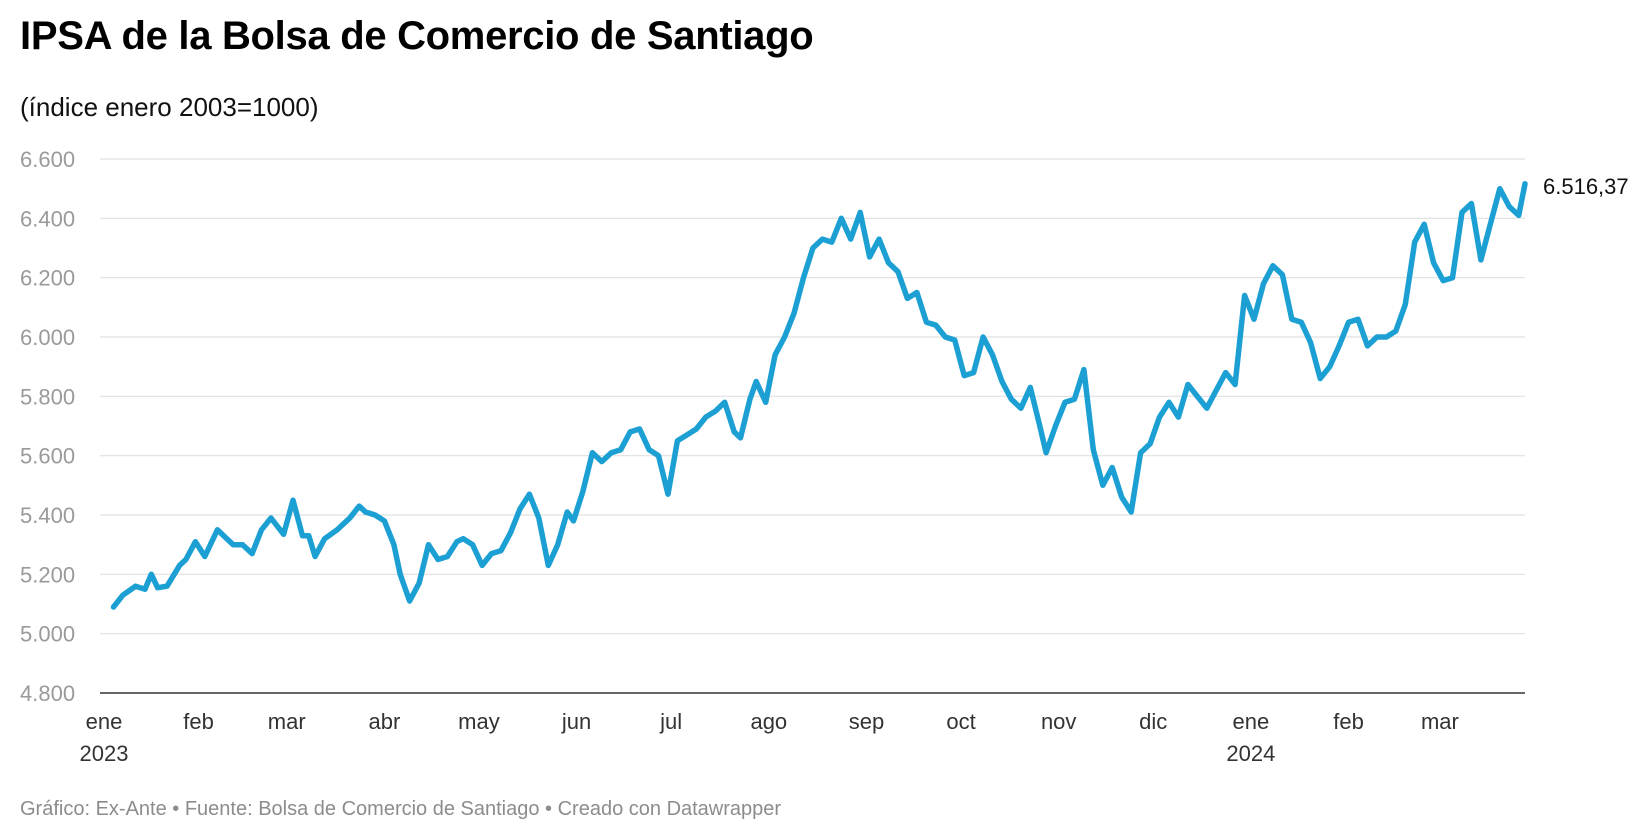  What do you see at coordinates (169, 107) in the screenshot?
I see `chart-subtitle: (índice enero 2003=1000)` at bounding box center [169, 107].